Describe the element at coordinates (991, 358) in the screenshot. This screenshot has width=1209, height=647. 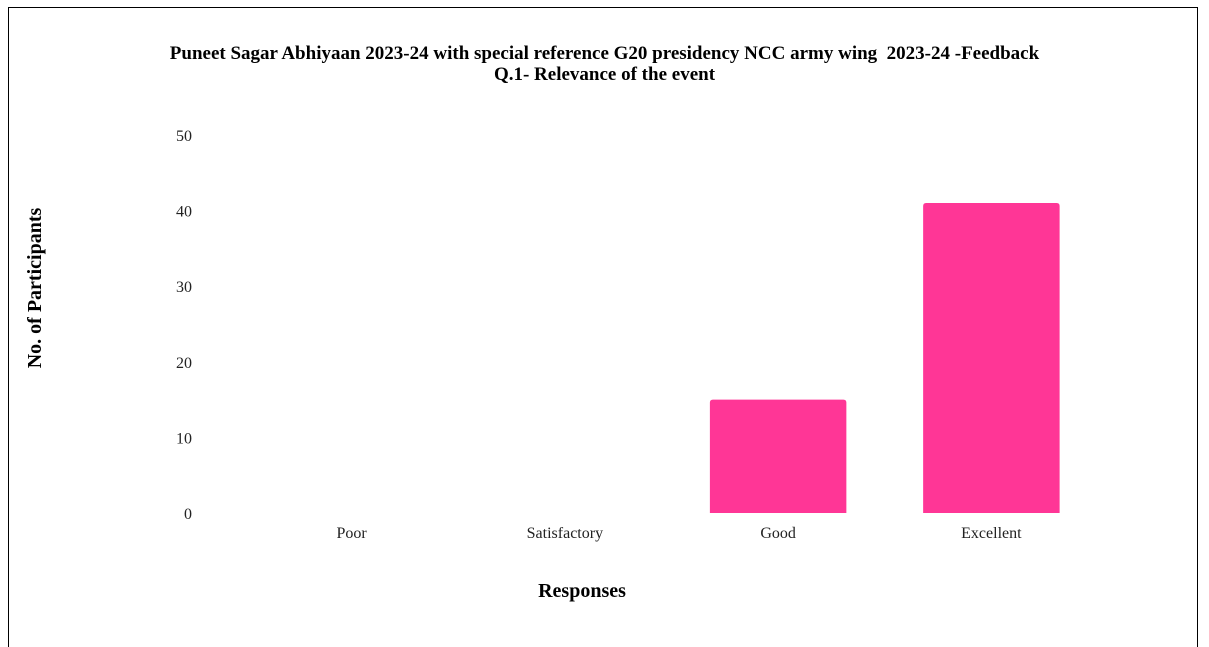
I see `bar-excellent` at that location.